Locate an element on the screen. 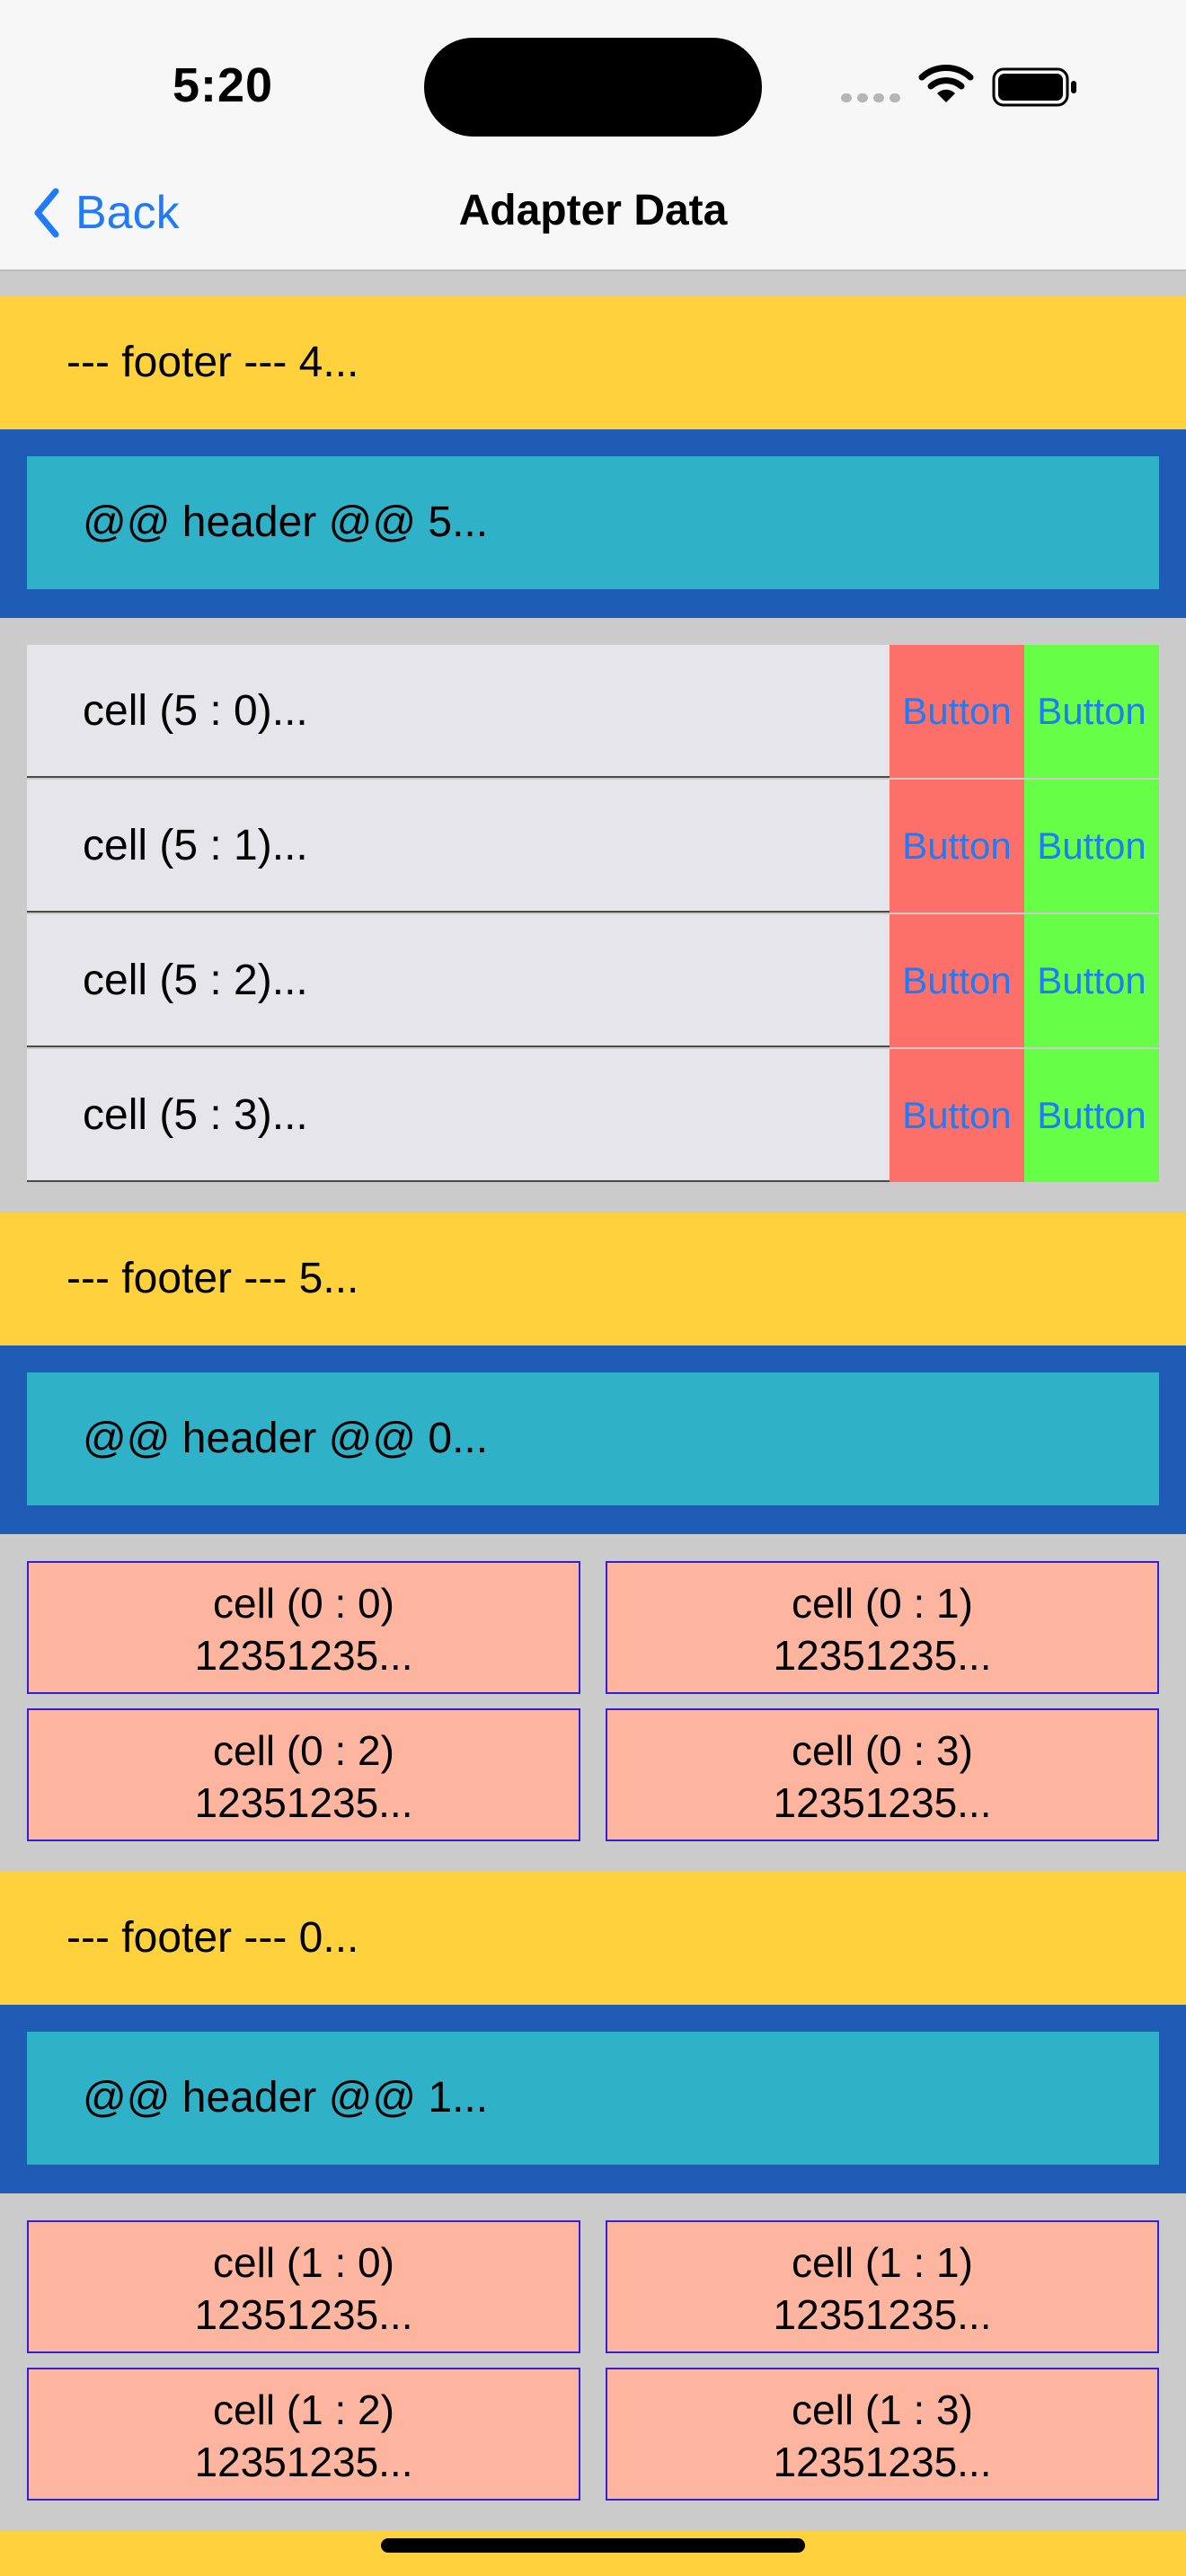 The height and width of the screenshot is (2576, 1186). grid-cell-title: cell (0 : 0) is located at coordinates (303, 1603).